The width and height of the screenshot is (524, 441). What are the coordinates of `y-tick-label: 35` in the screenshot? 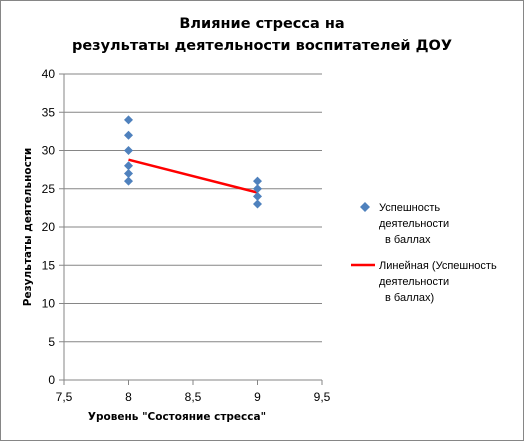 It's located at (49, 112).